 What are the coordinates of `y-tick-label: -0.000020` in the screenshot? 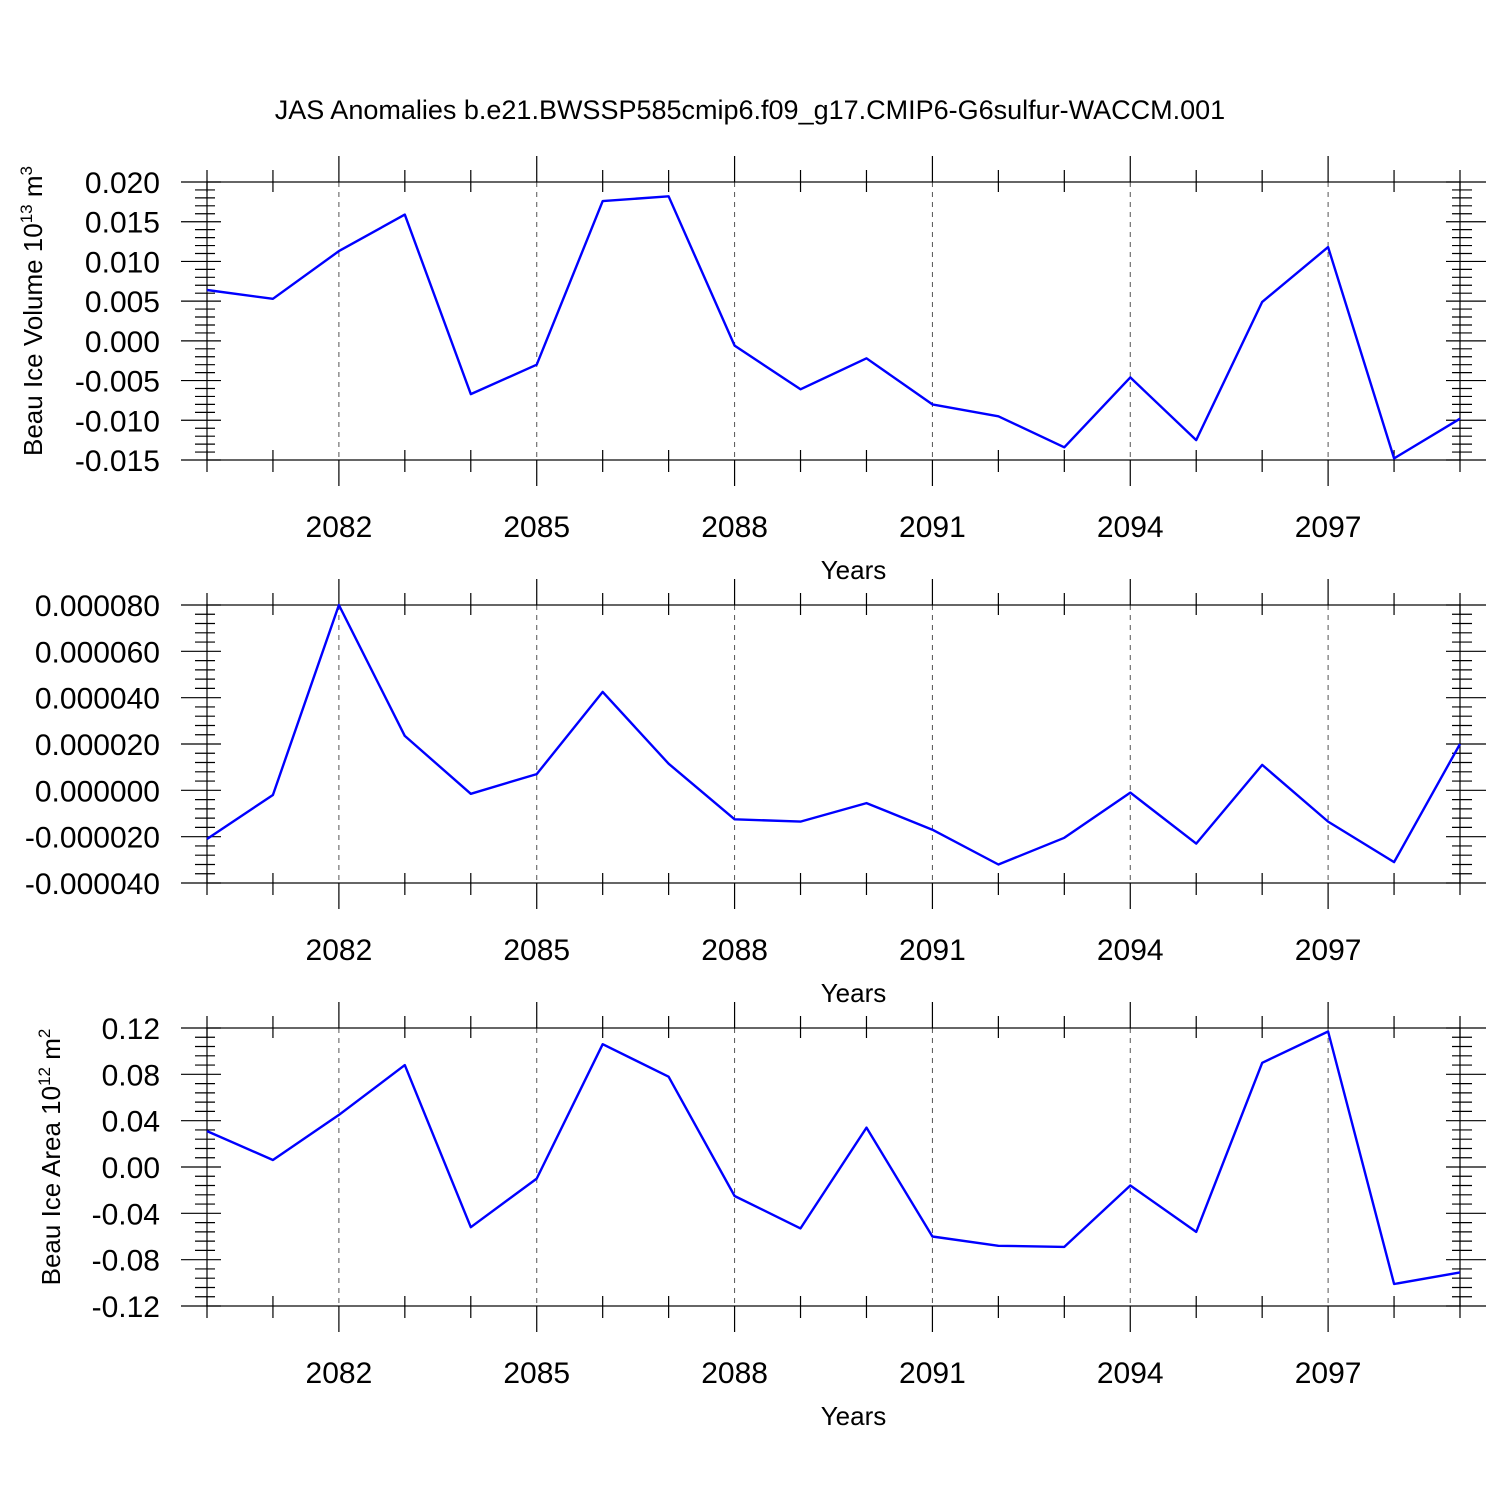 It's located at (92, 838).